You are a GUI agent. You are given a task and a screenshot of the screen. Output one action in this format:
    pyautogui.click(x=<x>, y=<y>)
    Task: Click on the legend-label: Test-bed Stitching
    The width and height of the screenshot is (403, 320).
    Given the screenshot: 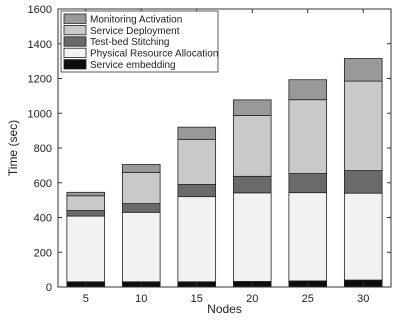 What is the action you would take?
    pyautogui.click(x=130, y=42)
    